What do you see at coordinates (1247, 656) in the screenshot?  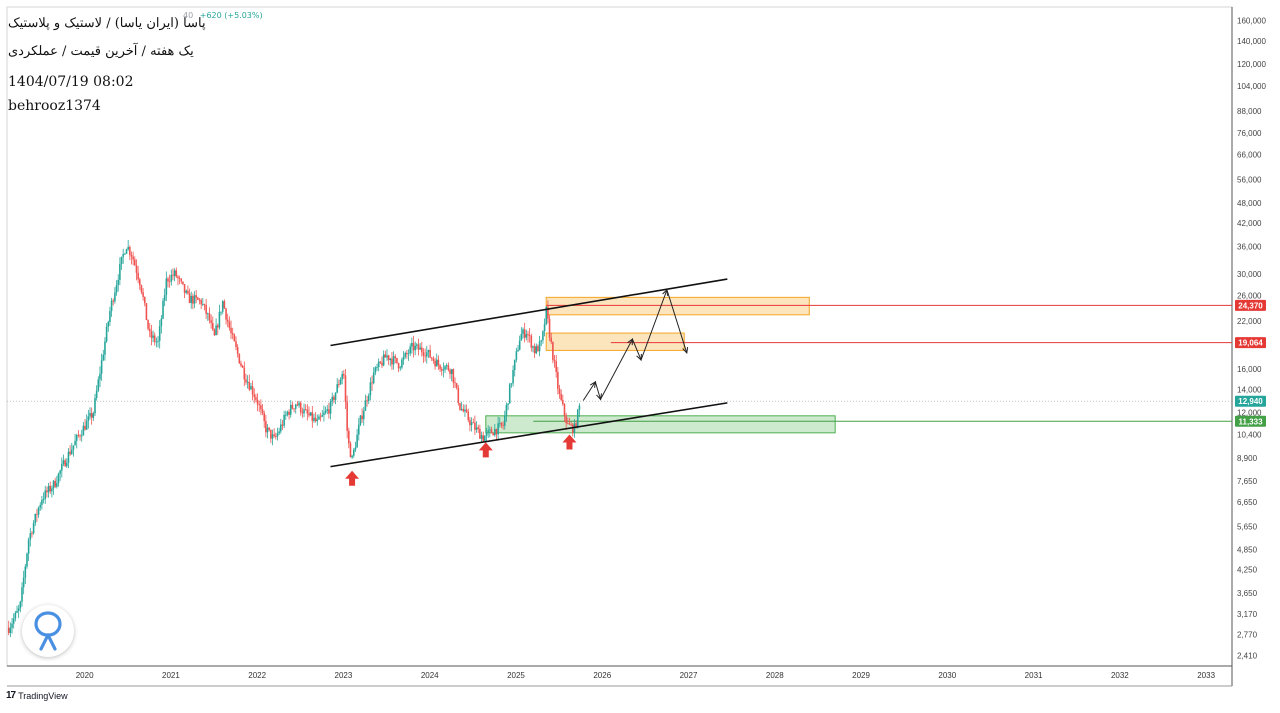 I see `y-tick-label: 2,410` at bounding box center [1247, 656].